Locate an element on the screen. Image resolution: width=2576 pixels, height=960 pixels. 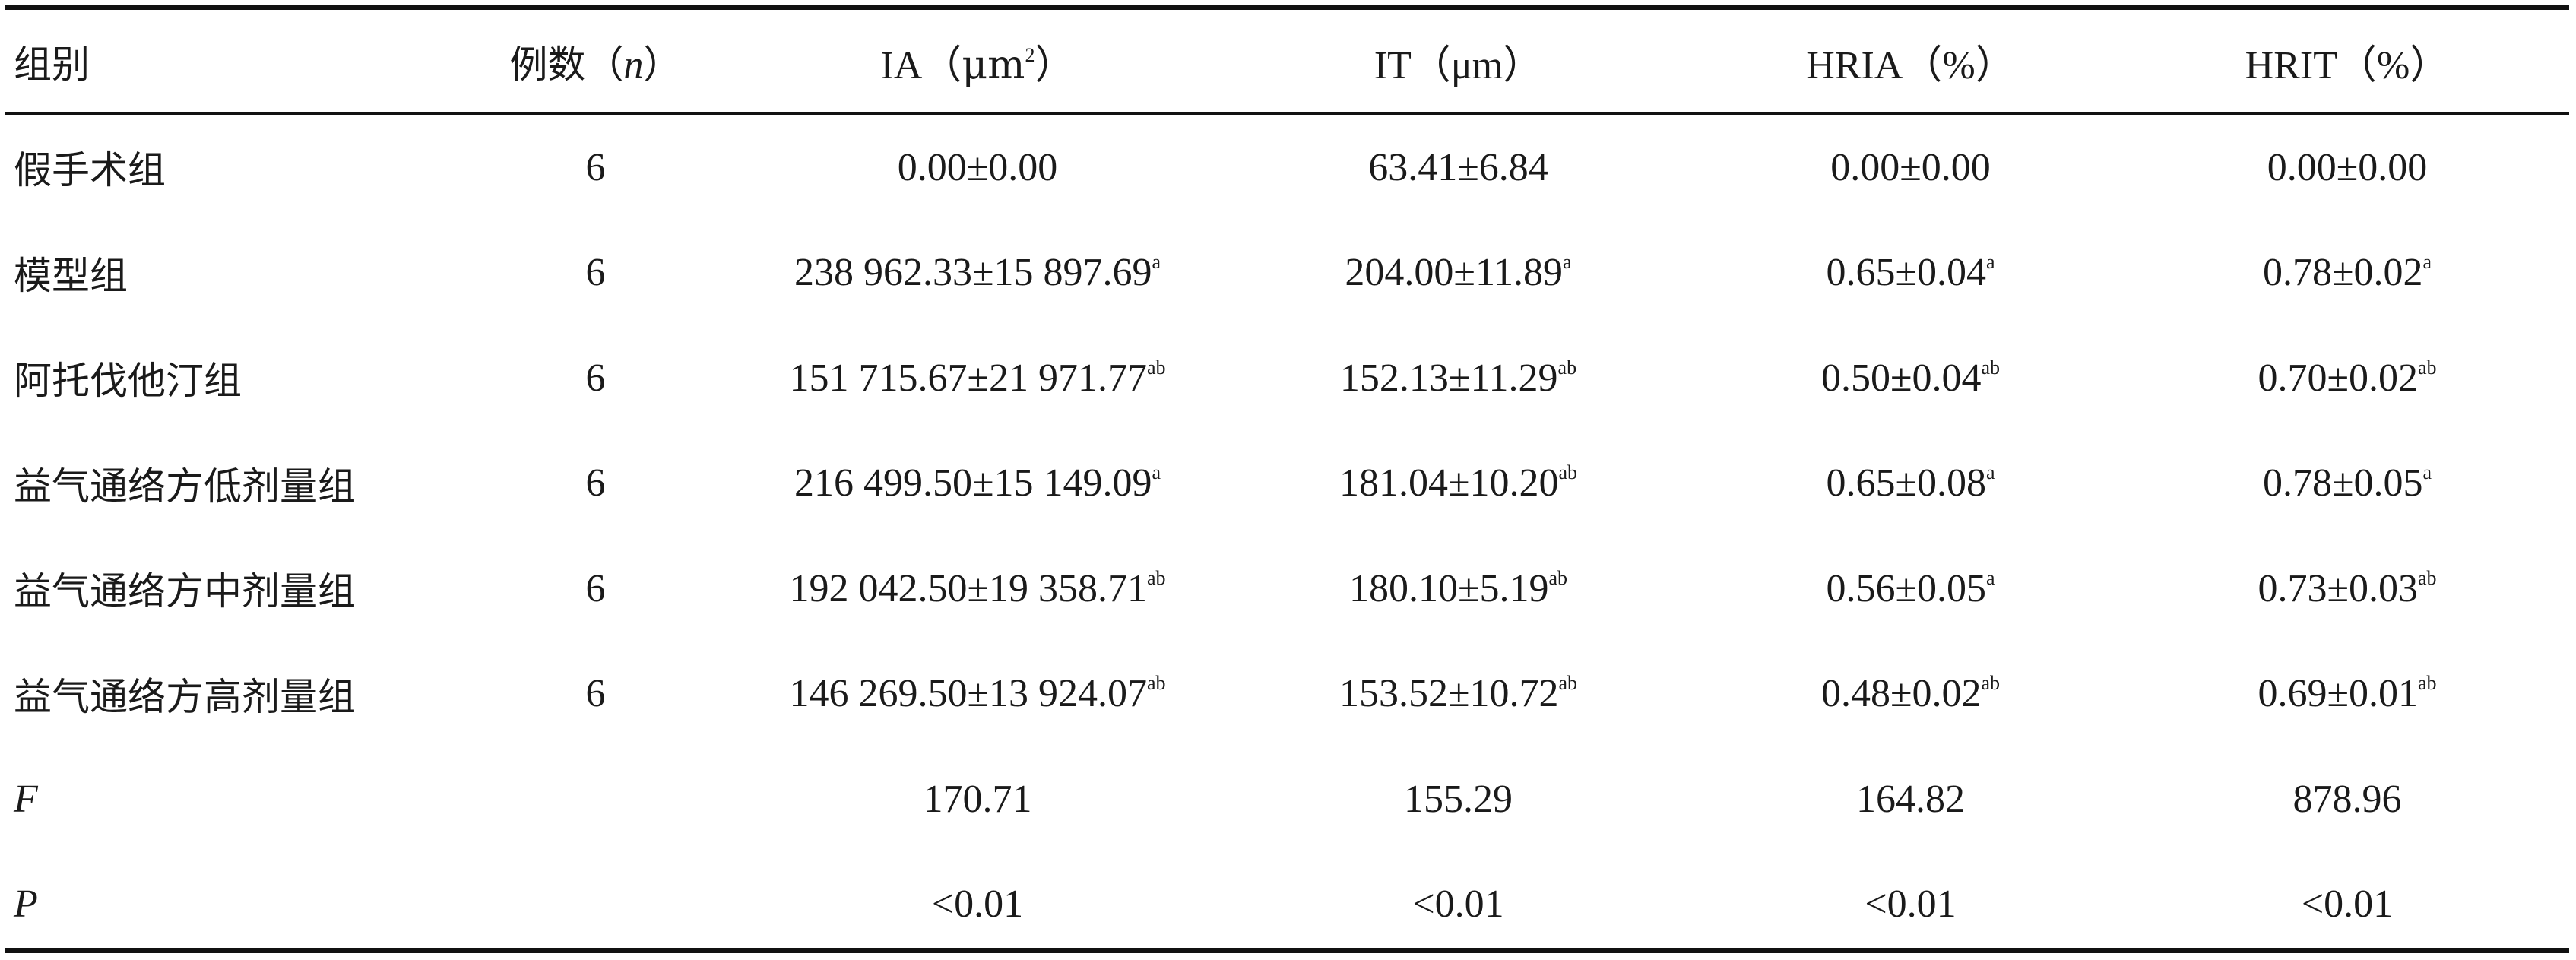
cell-group: 阿托伐他汀组 is located at coordinates (128, 381).